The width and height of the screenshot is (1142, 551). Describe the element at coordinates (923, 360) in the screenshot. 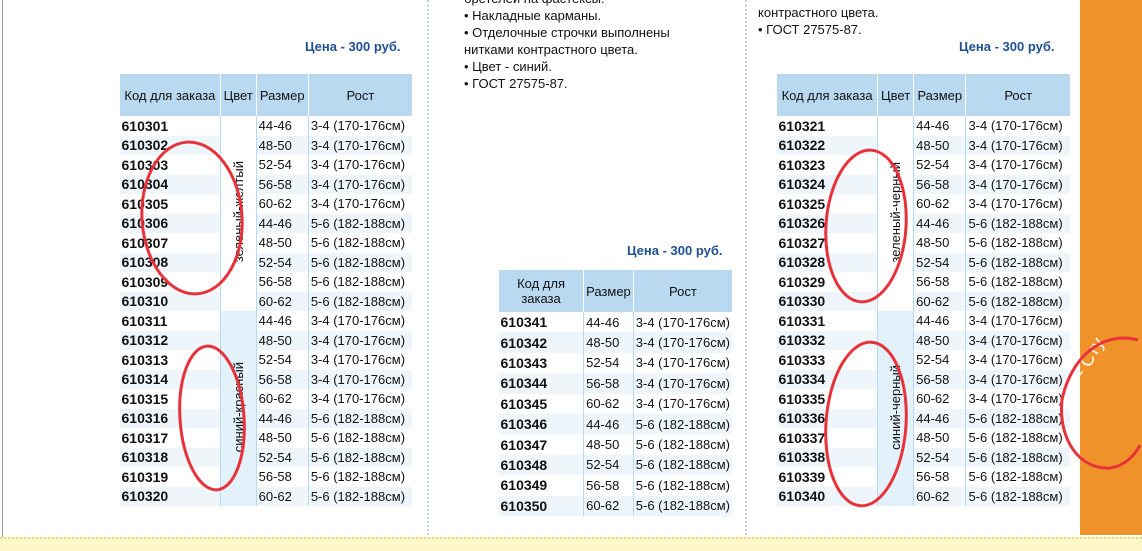

I see `row: 610333 52-54 3-4 (170-176см)` at that location.